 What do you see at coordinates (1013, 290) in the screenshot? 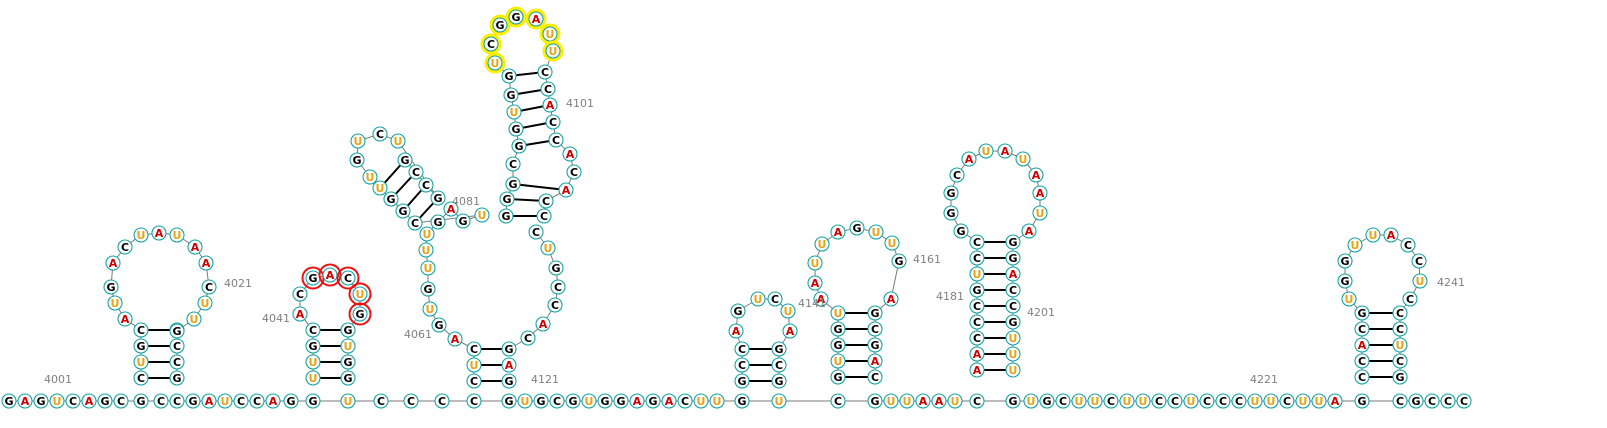
I see `nucleotide-152: C` at bounding box center [1013, 290].